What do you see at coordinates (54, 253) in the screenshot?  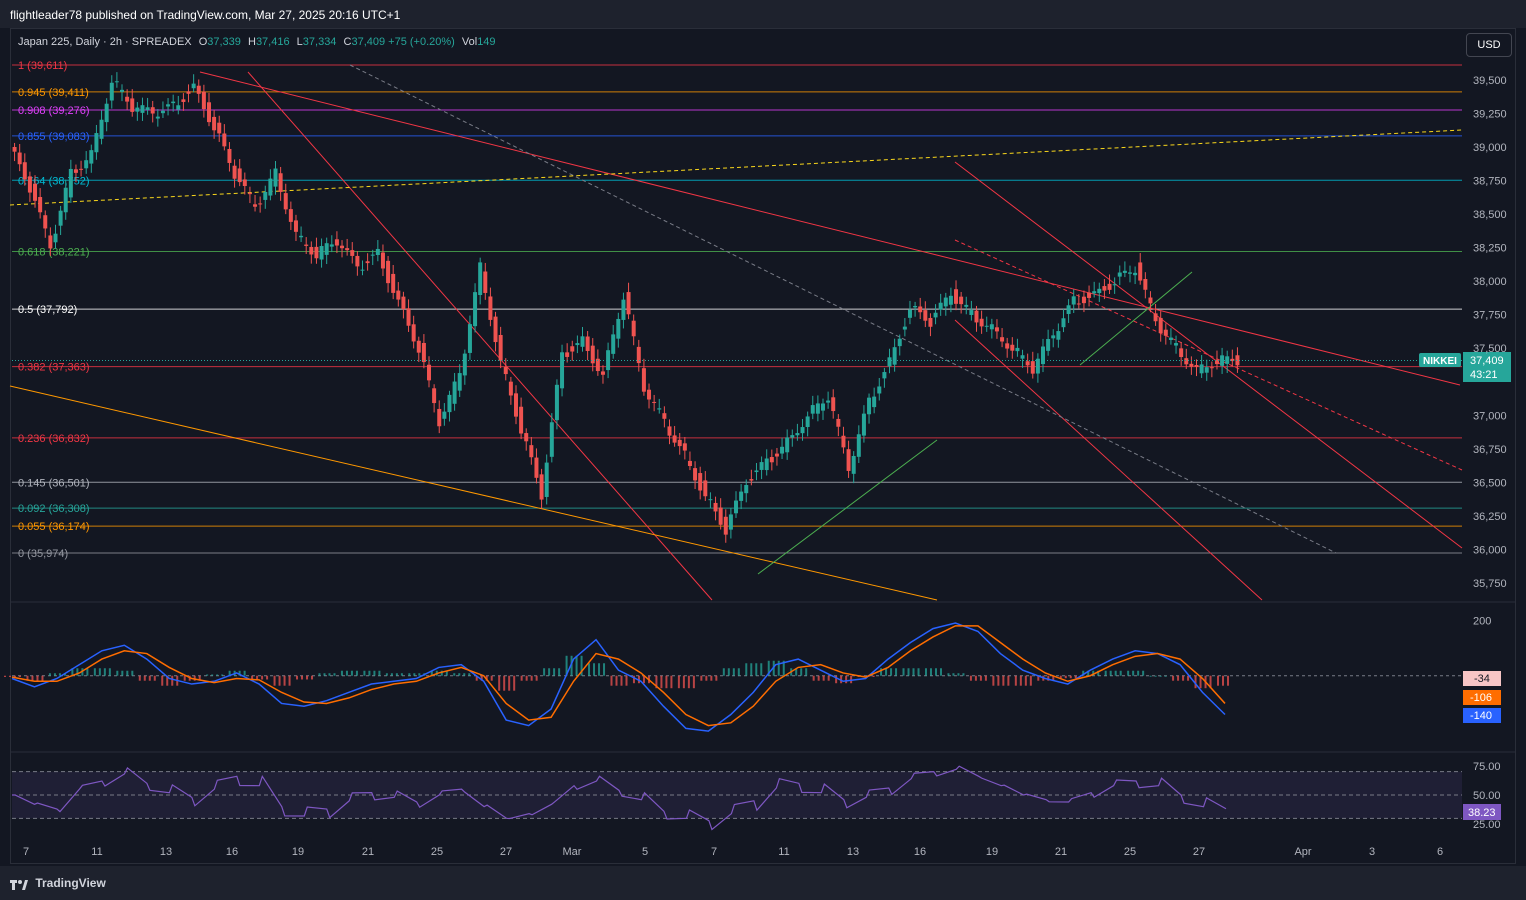 I see `fib-level-label: 0.618 (38,221)` at bounding box center [54, 253].